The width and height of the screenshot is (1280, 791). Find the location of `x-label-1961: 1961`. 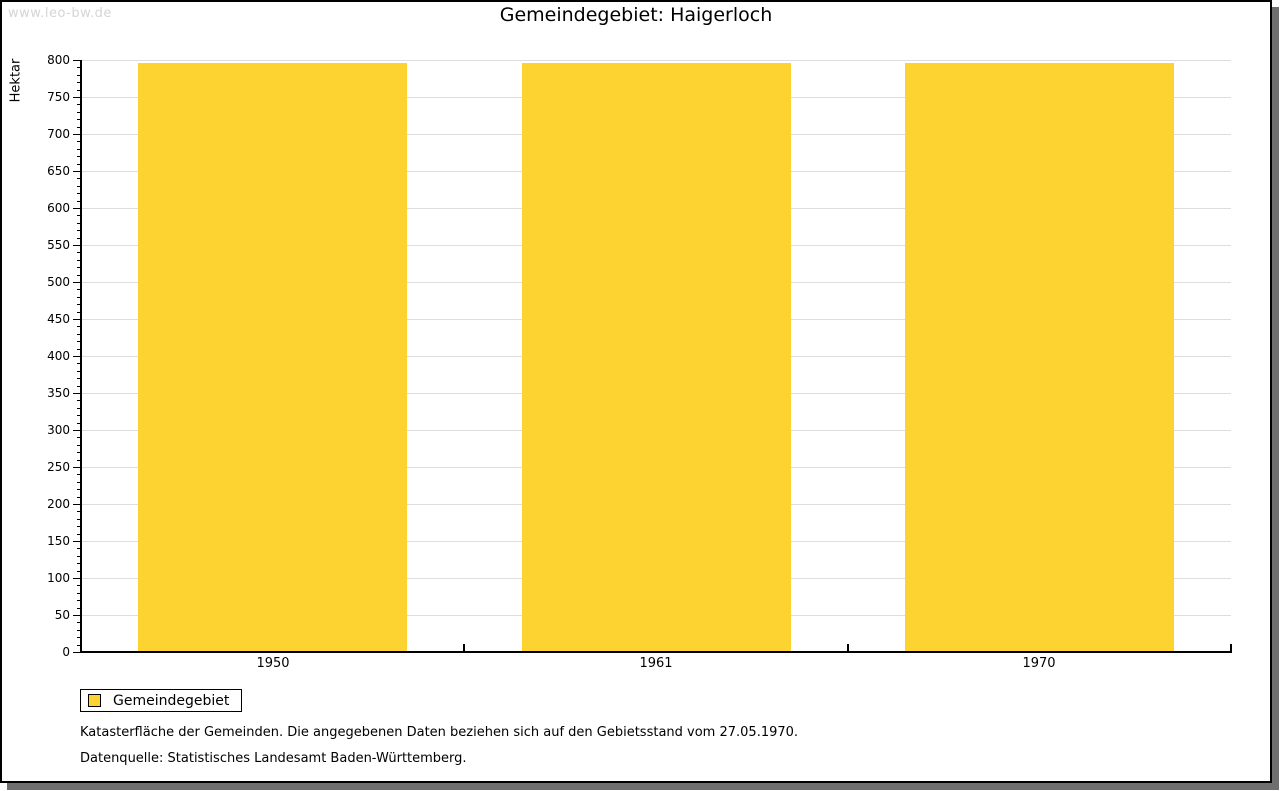

x-label-1961: 1961 is located at coordinates (656, 663).